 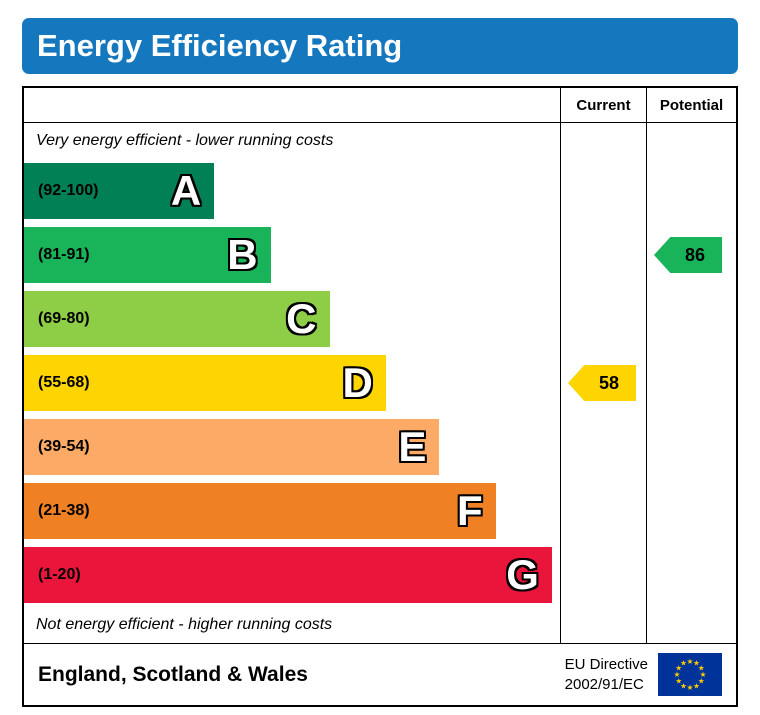 What do you see at coordinates (147, 255) in the screenshot?
I see `band-bar-b: (81-91) B` at bounding box center [147, 255].